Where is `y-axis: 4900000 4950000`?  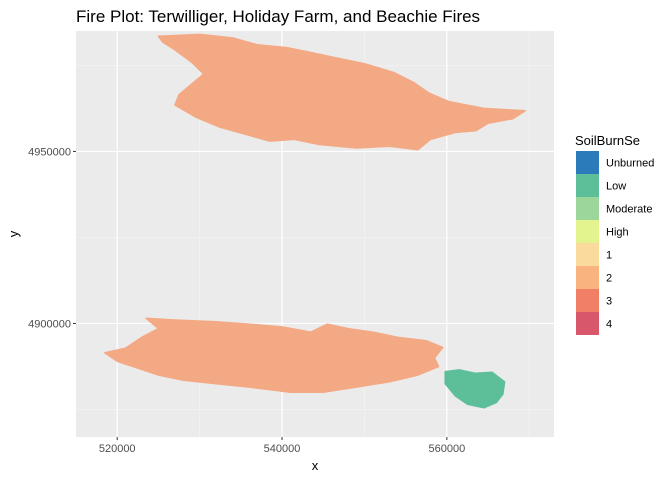
y-axis: 4900000 4950000 is located at coordinates (52, 238).